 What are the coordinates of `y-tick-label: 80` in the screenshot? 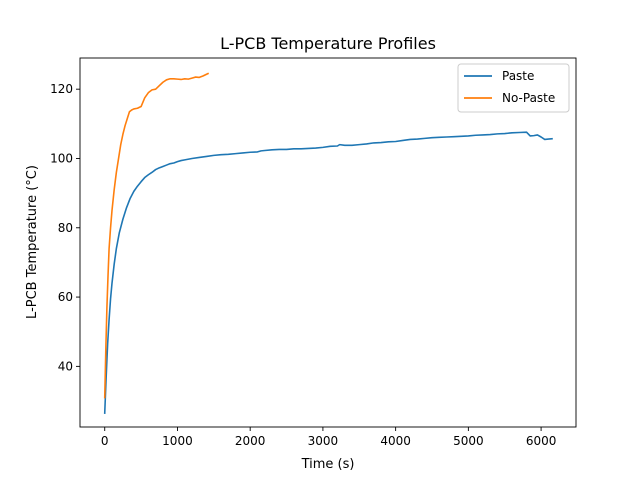 It's located at (65, 228).